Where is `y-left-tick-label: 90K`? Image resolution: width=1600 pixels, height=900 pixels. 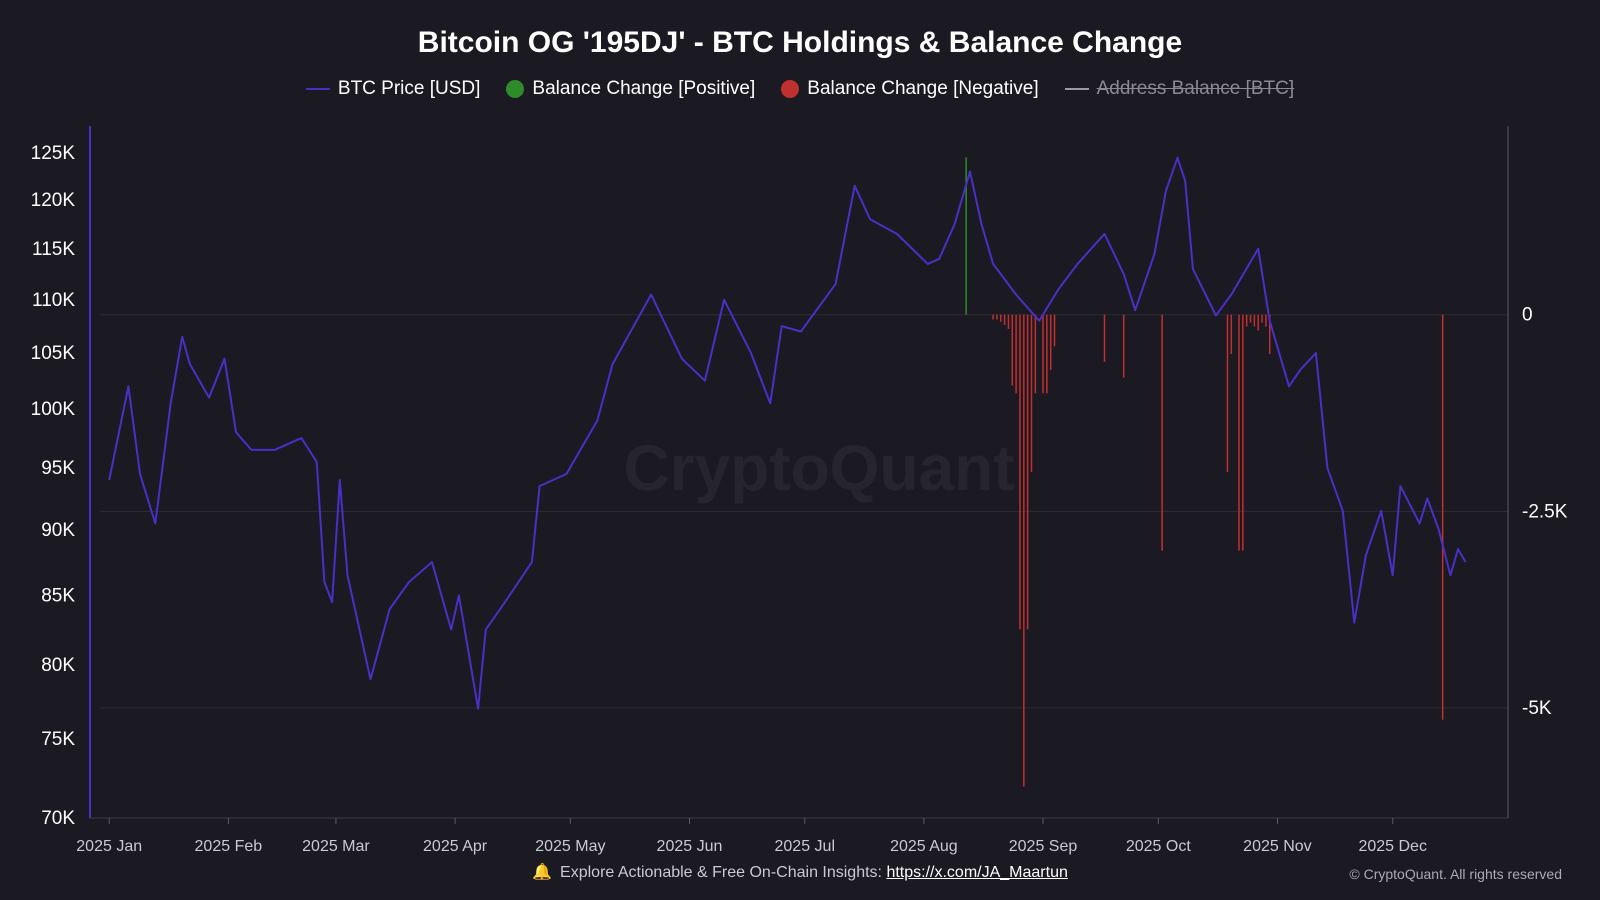
y-left-tick-label: 90K is located at coordinates (58, 530).